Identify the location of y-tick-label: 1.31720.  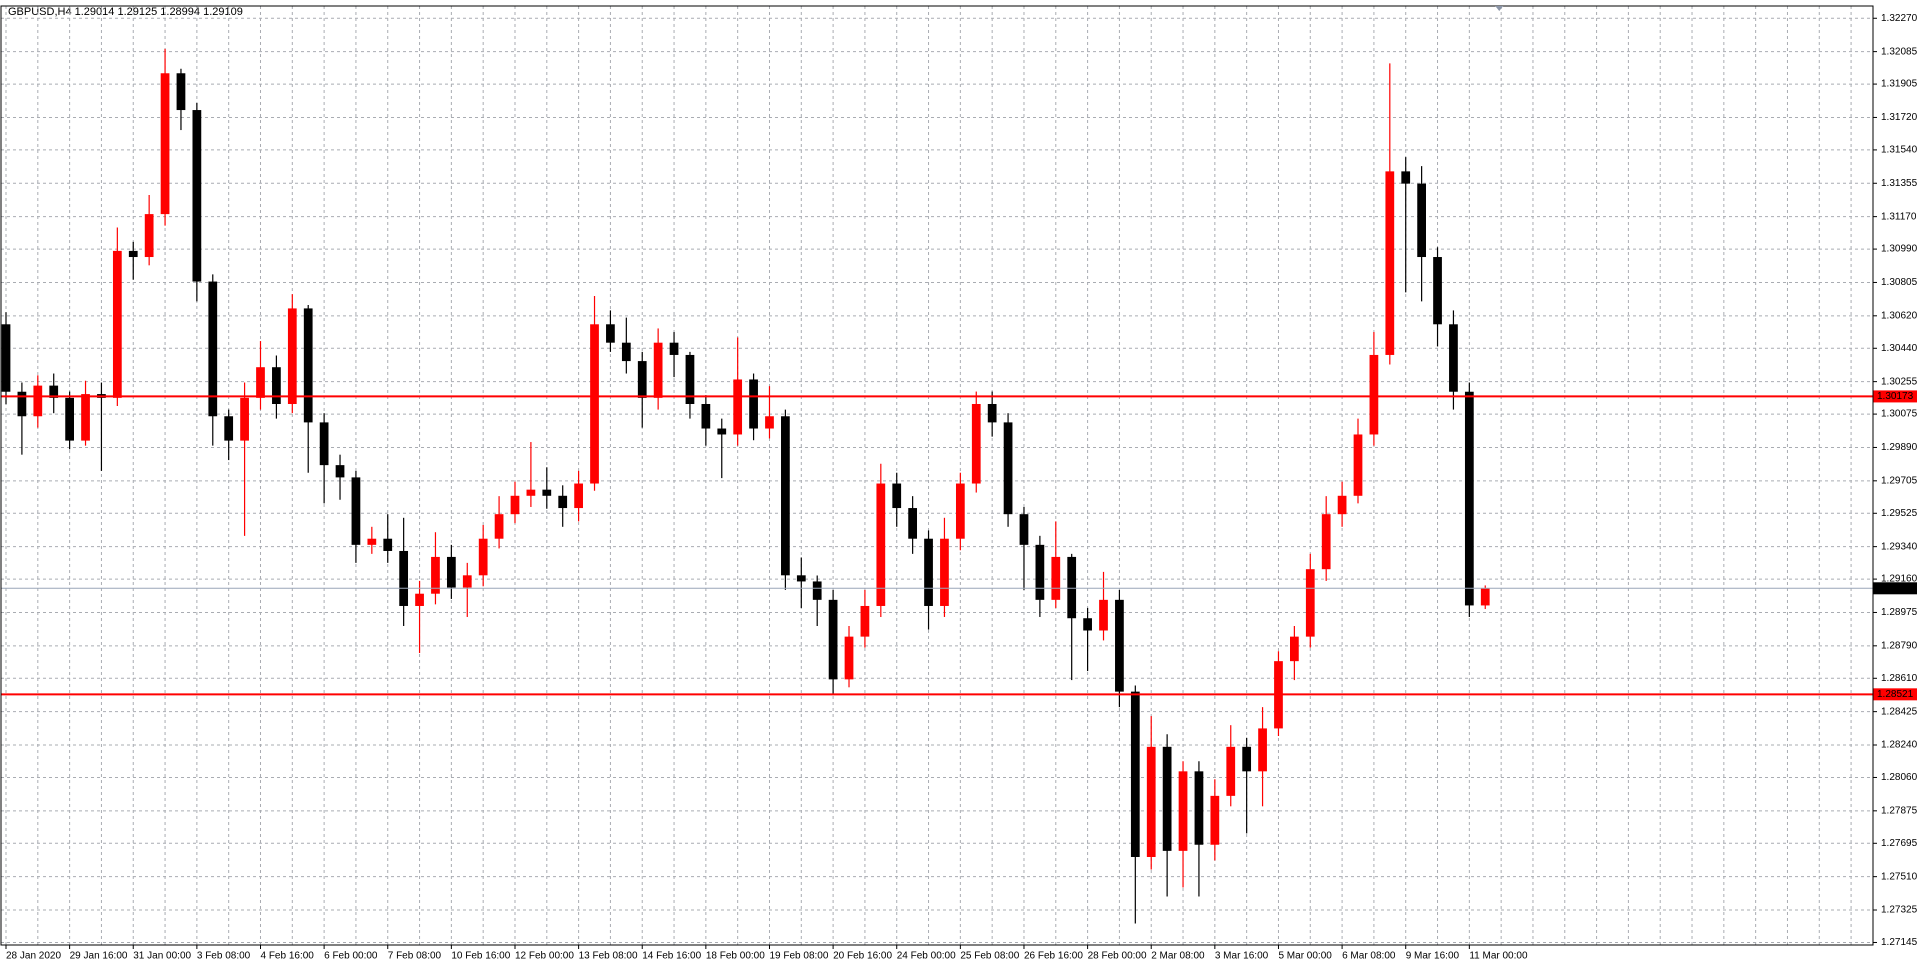
(1899, 117).